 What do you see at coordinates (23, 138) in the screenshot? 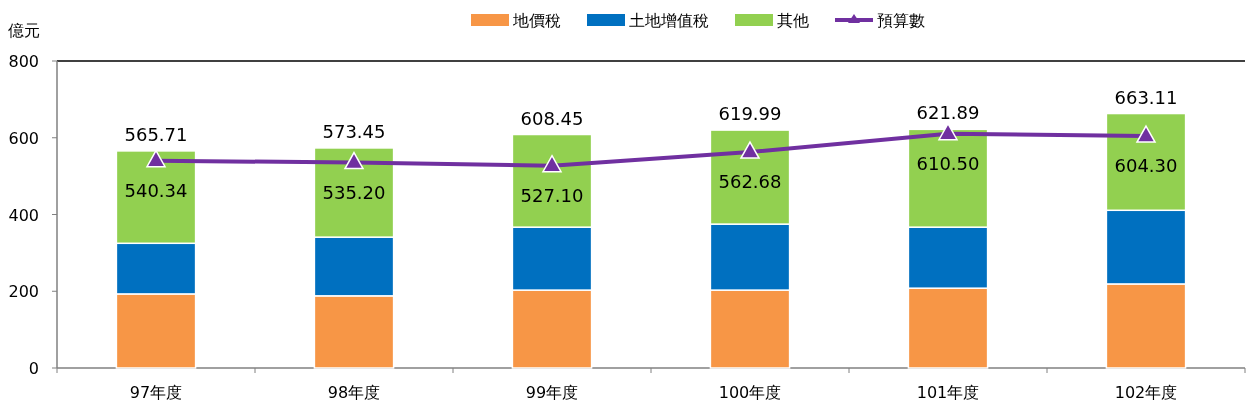
I see `y-tick-label: 600` at bounding box center [23, 138].